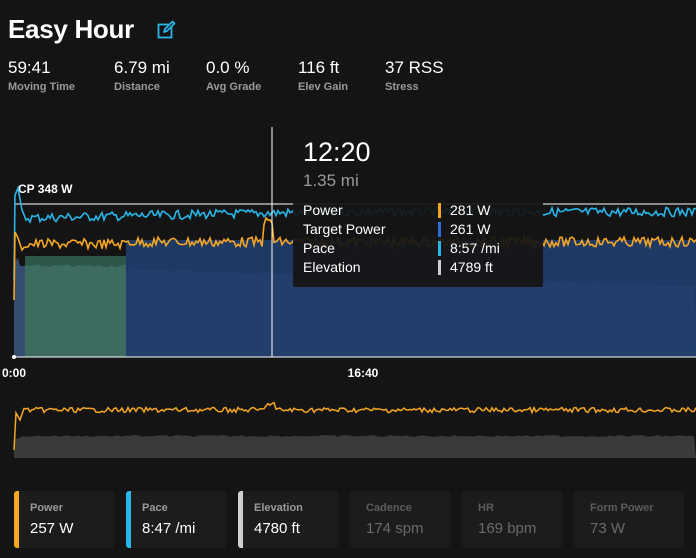  I want to click on stat-label: Avg Grade, so click(234, 87).